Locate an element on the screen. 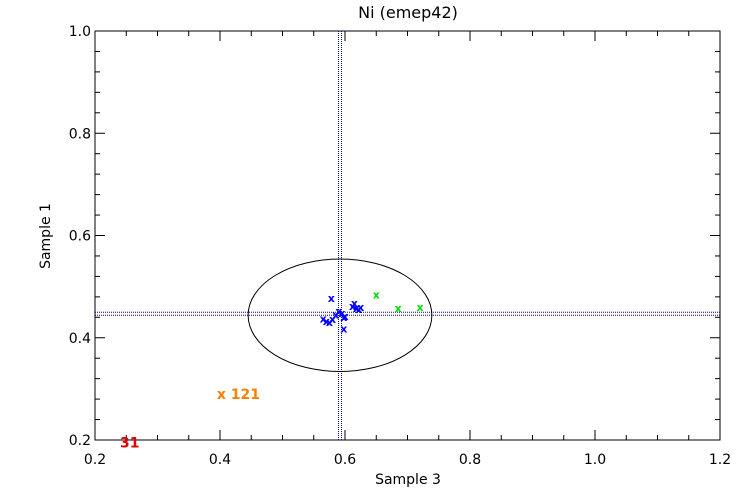 The height and width of the screenshot is (500, 750). y-tick-label: 1.0 is located at coordinates (80, 32).